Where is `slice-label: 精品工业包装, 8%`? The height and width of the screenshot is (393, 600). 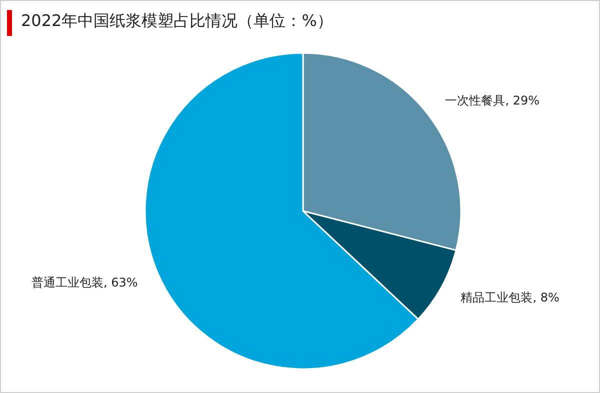 slice-label: 精品工业包装, 8% is located at coordinates (510, 297).